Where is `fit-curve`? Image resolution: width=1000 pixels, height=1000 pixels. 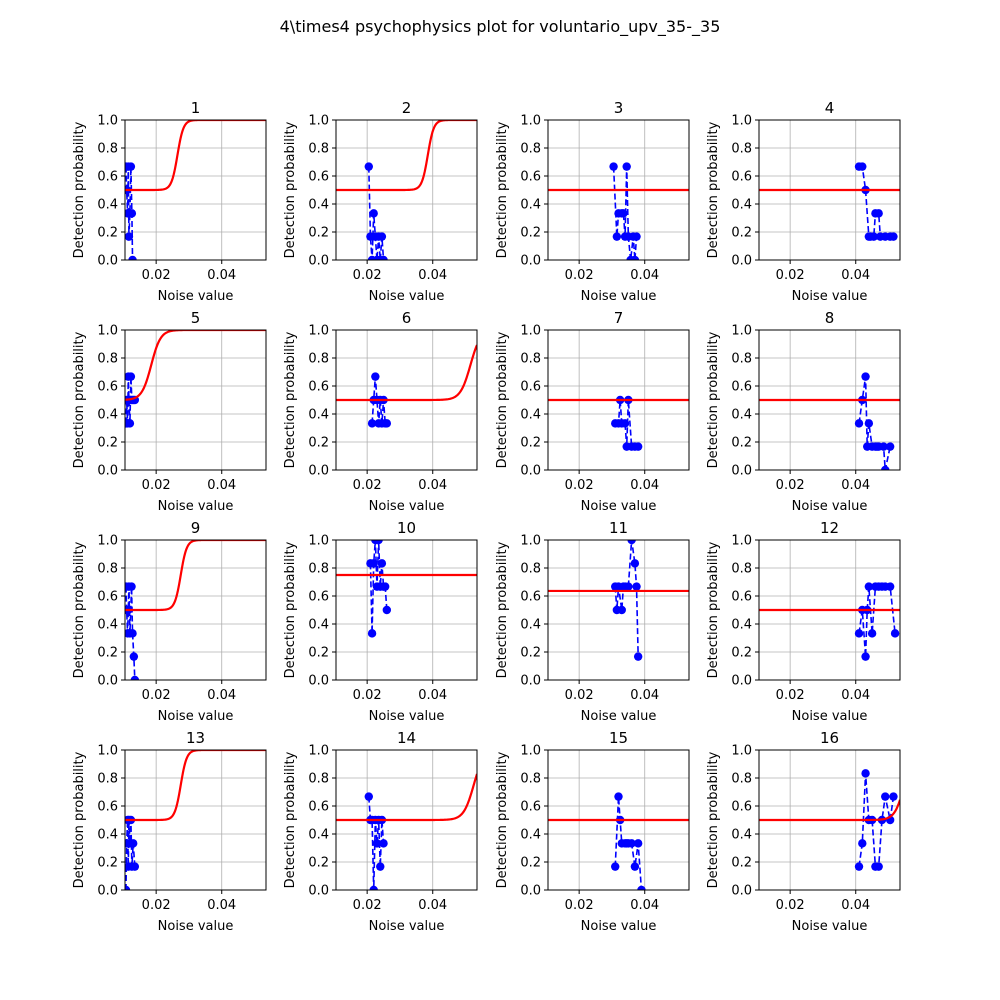 fit-curve is located at coordinates (406, 373).